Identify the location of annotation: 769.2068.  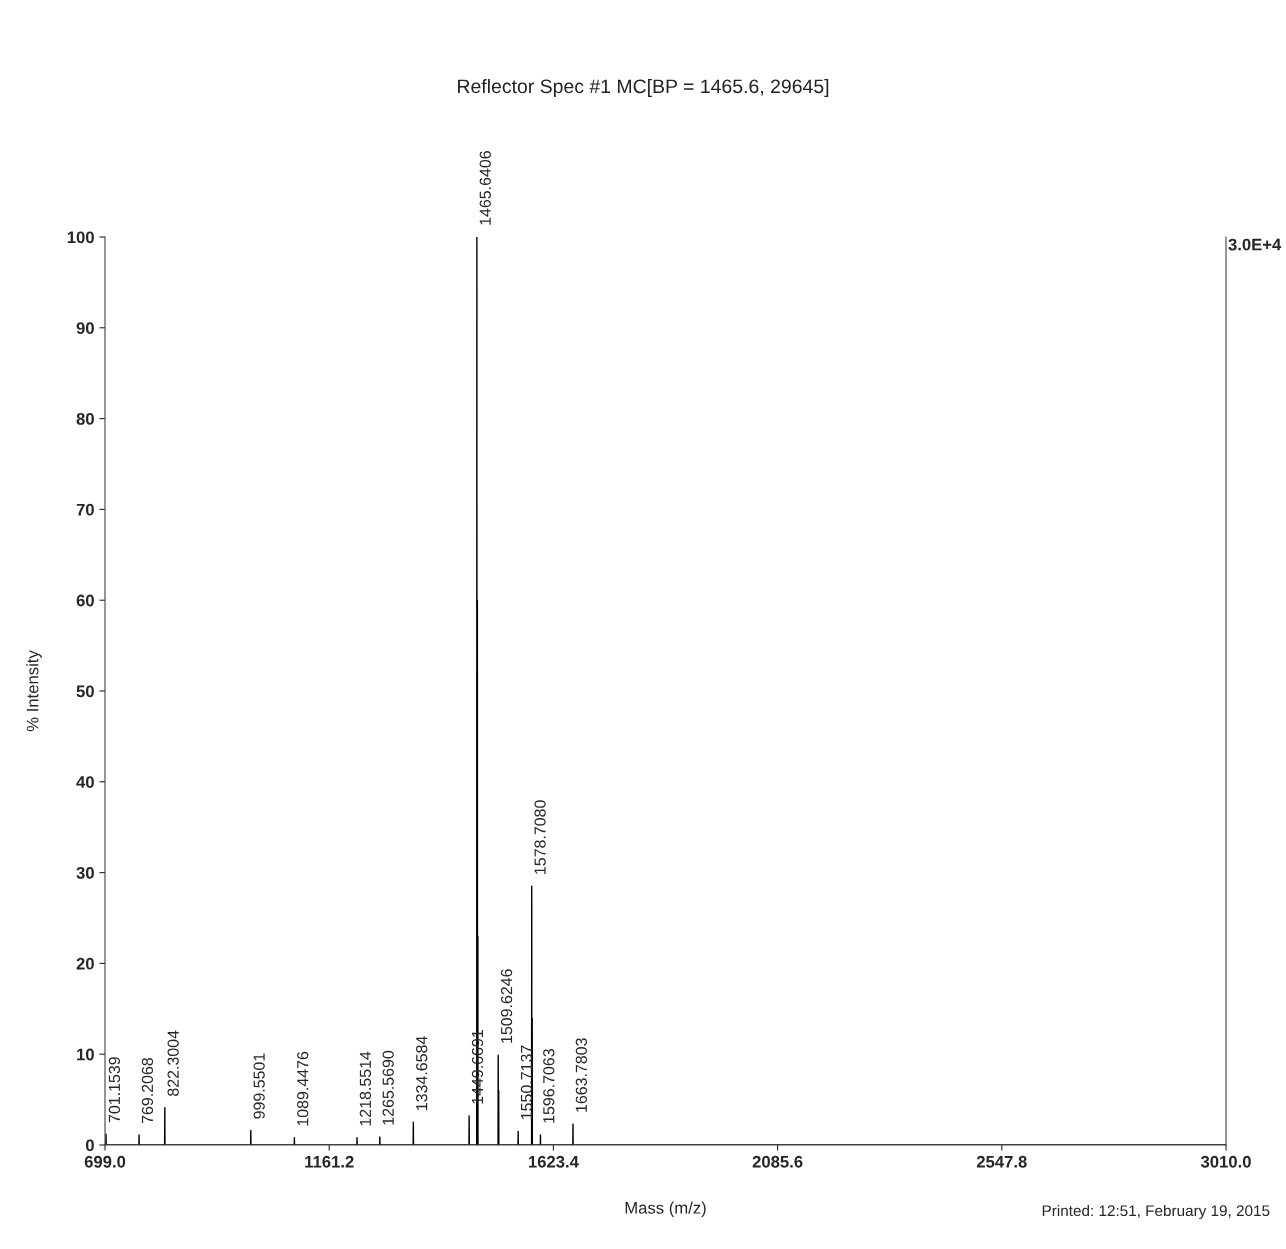
(147, 1090).